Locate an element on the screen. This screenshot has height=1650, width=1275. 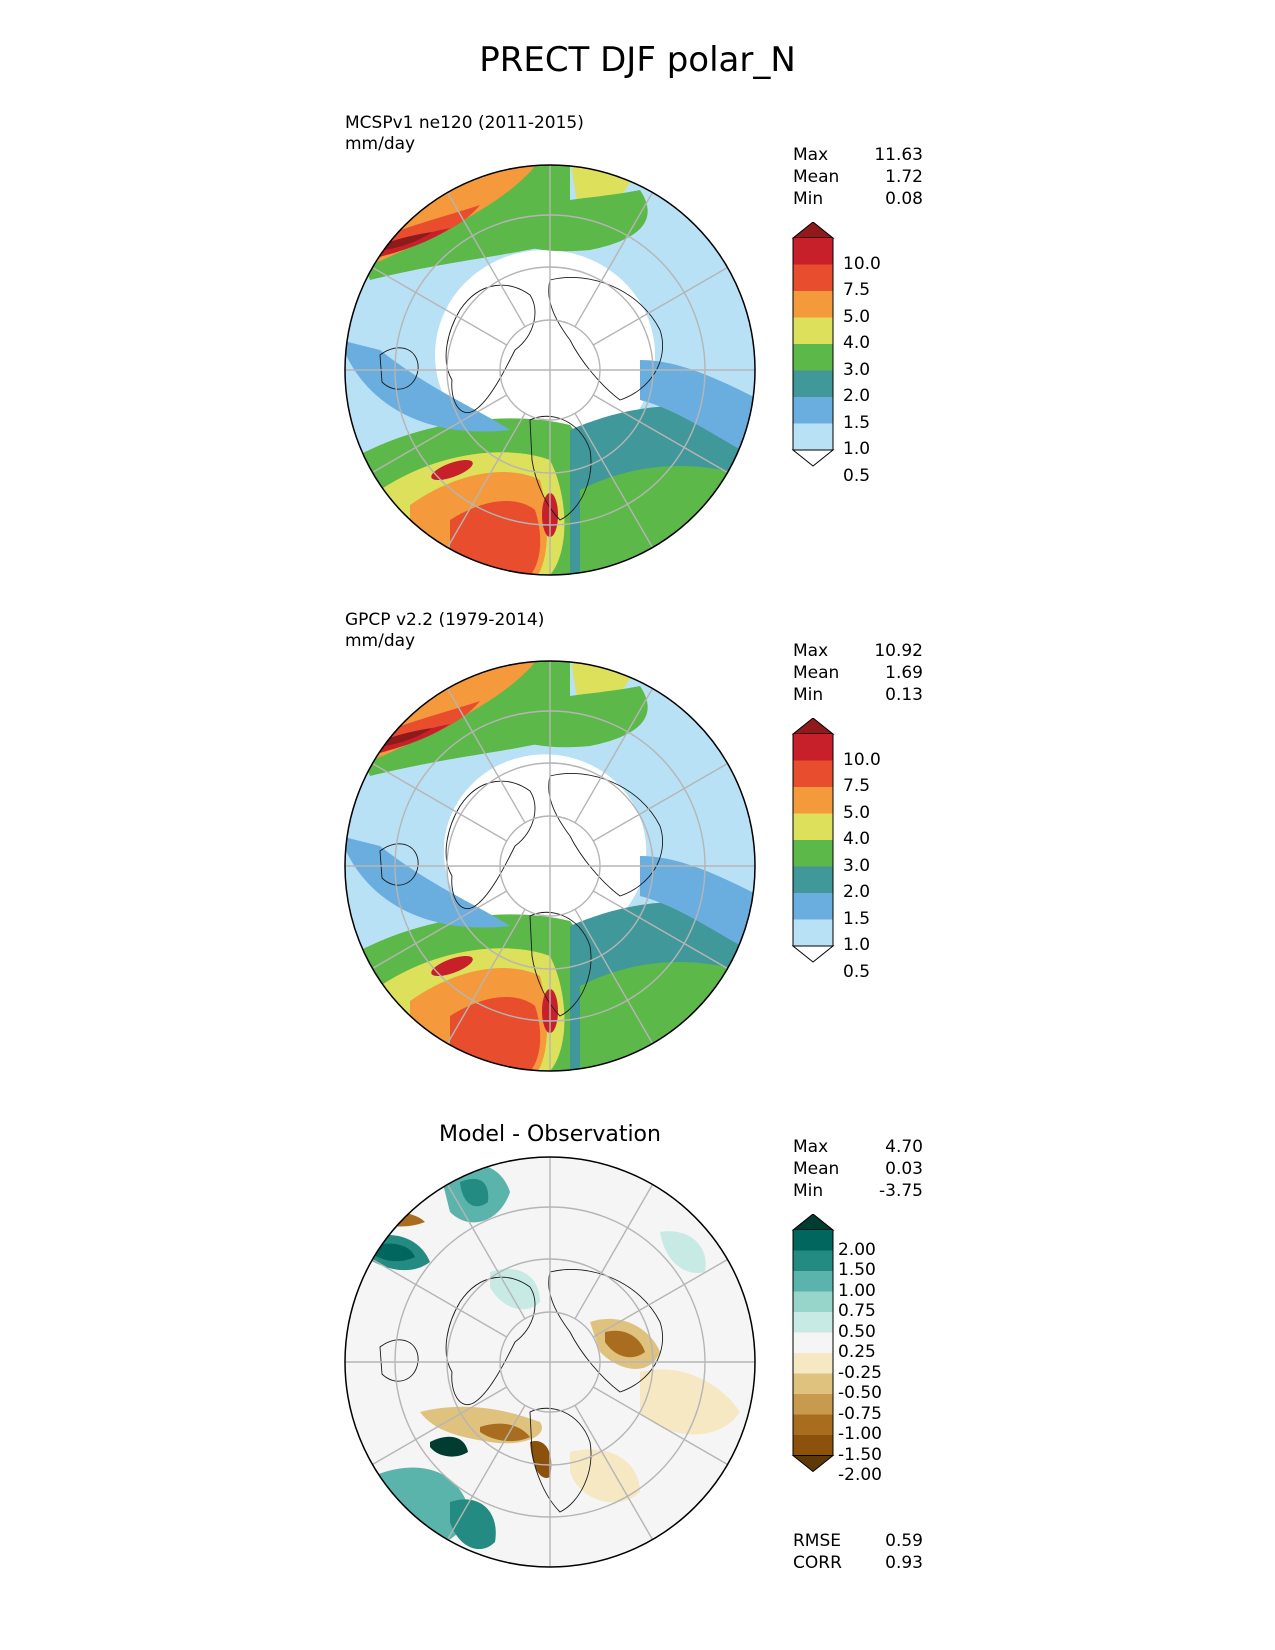
panel-3-stats: Max 4.70 Mean 0.03 Min -3.75 is located at coordinates (858, 1169).